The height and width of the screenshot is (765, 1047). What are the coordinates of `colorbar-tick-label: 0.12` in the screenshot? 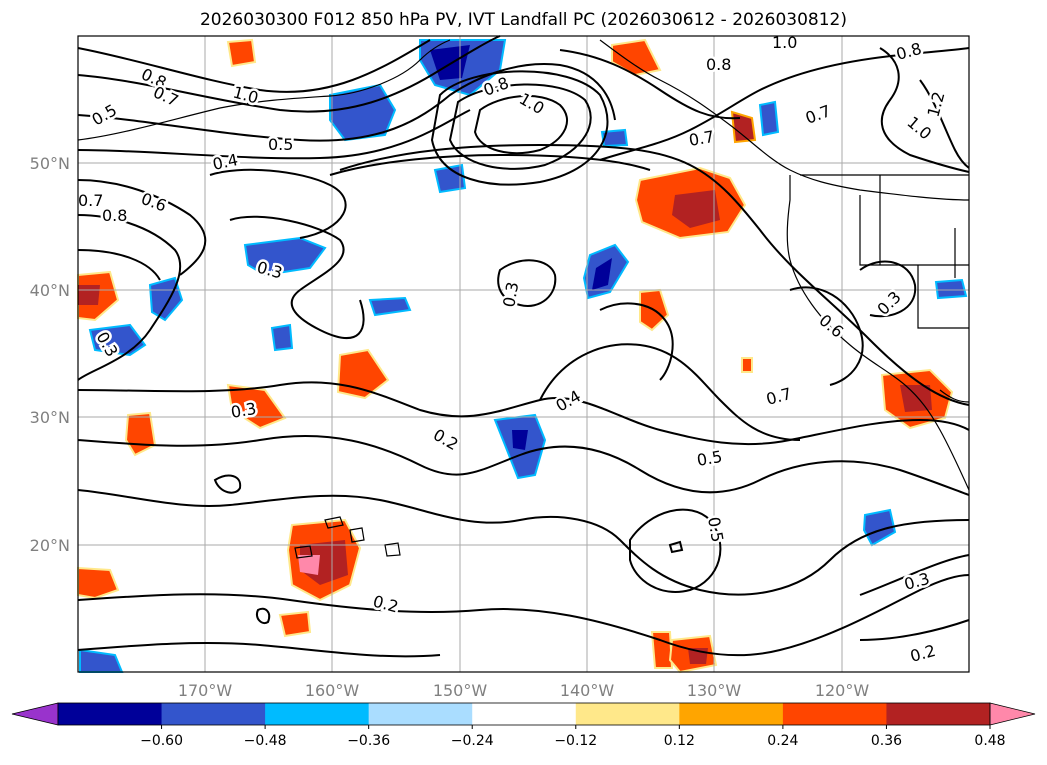 It's located at (679, 741).